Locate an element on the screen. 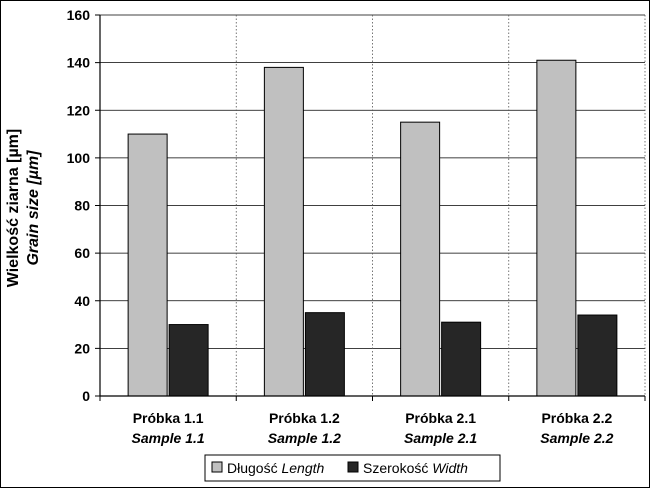 Image resolution: width=650 pixels, height=488 pixels. y-axis-title: Wielkość ziarna [µm] Grain size [µm] is located at coordinates (23, 208).